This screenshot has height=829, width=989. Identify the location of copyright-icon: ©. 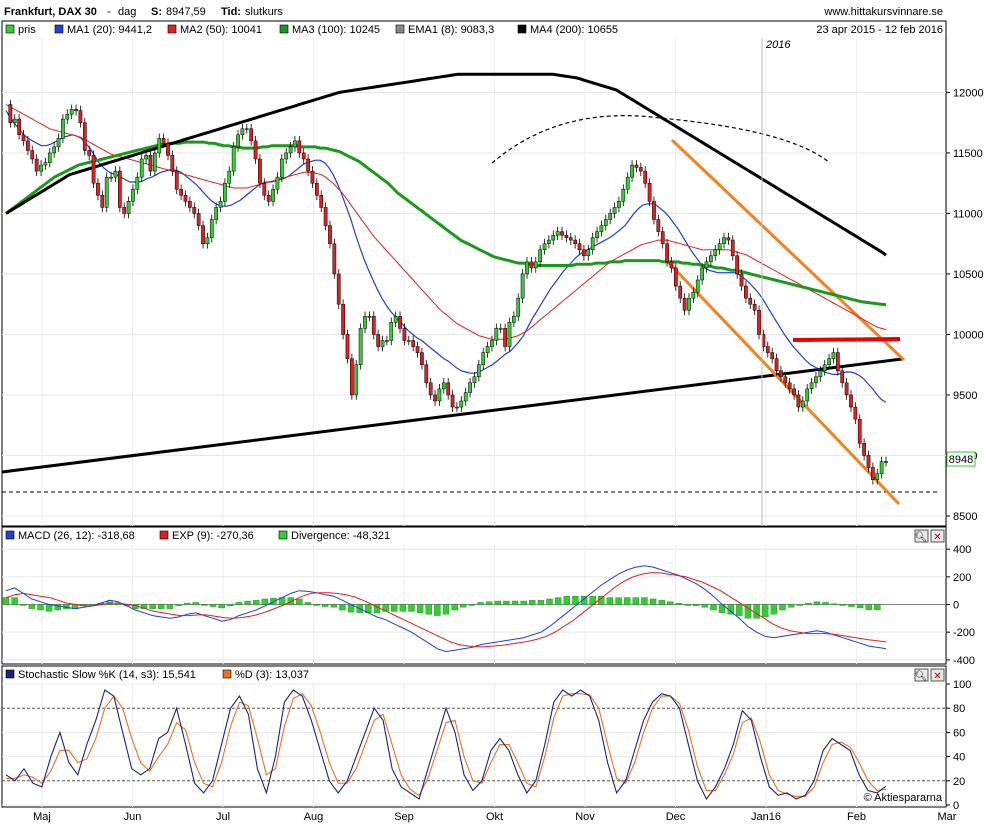
(869, 798).